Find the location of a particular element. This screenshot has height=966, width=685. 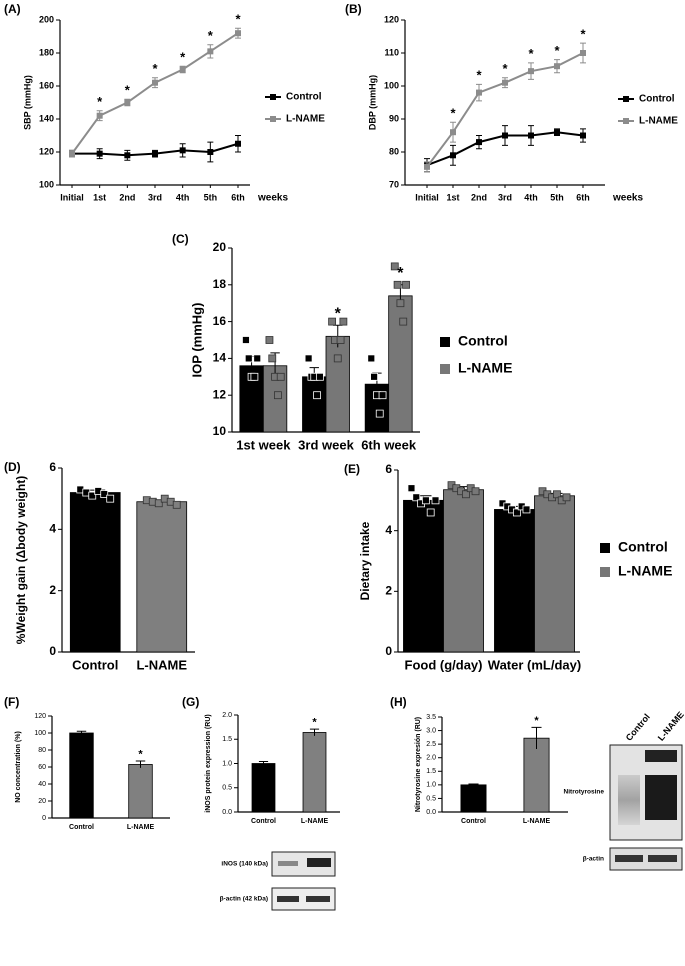

x-tick-label: Food (g/day) is located at coordinates (444, 664).